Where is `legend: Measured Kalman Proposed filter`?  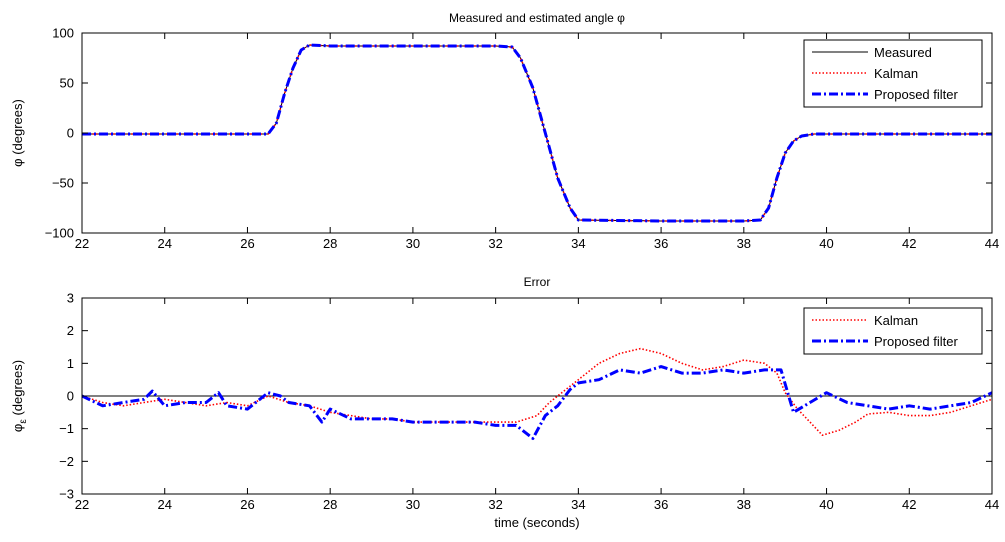
legend: Measured Kalman Proposed filter is located at coordinates (893, 73).